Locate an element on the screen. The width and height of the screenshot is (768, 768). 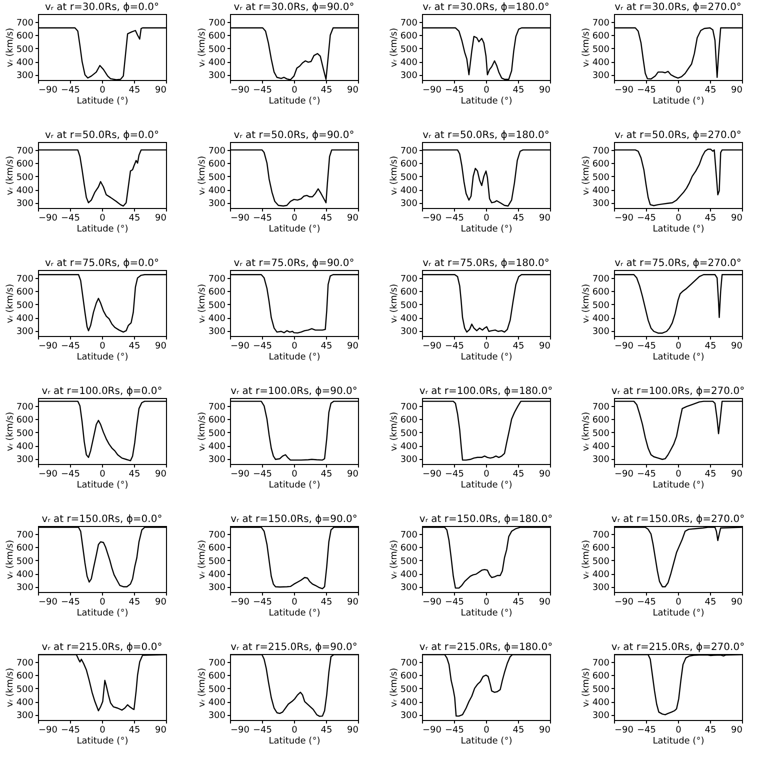
chart-title: vᵣ at r=215.0Rs, ϕ=270.0° is located at coordinates (678, 647).